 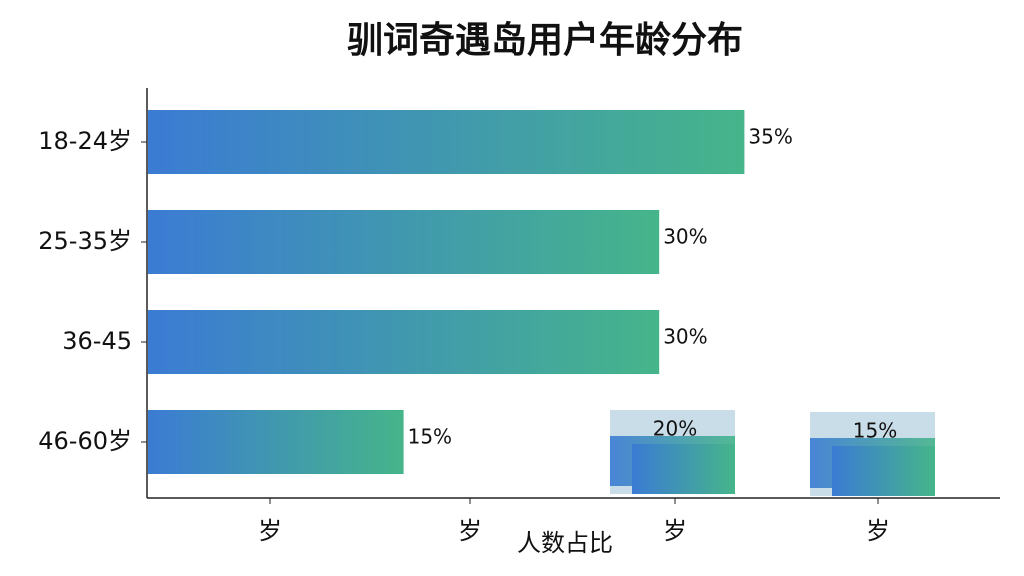 What do you see at coordinates (85, 441) in the screenshot?
I see `y-tick-label: 46-60岁` at bounding box center [85, 441].